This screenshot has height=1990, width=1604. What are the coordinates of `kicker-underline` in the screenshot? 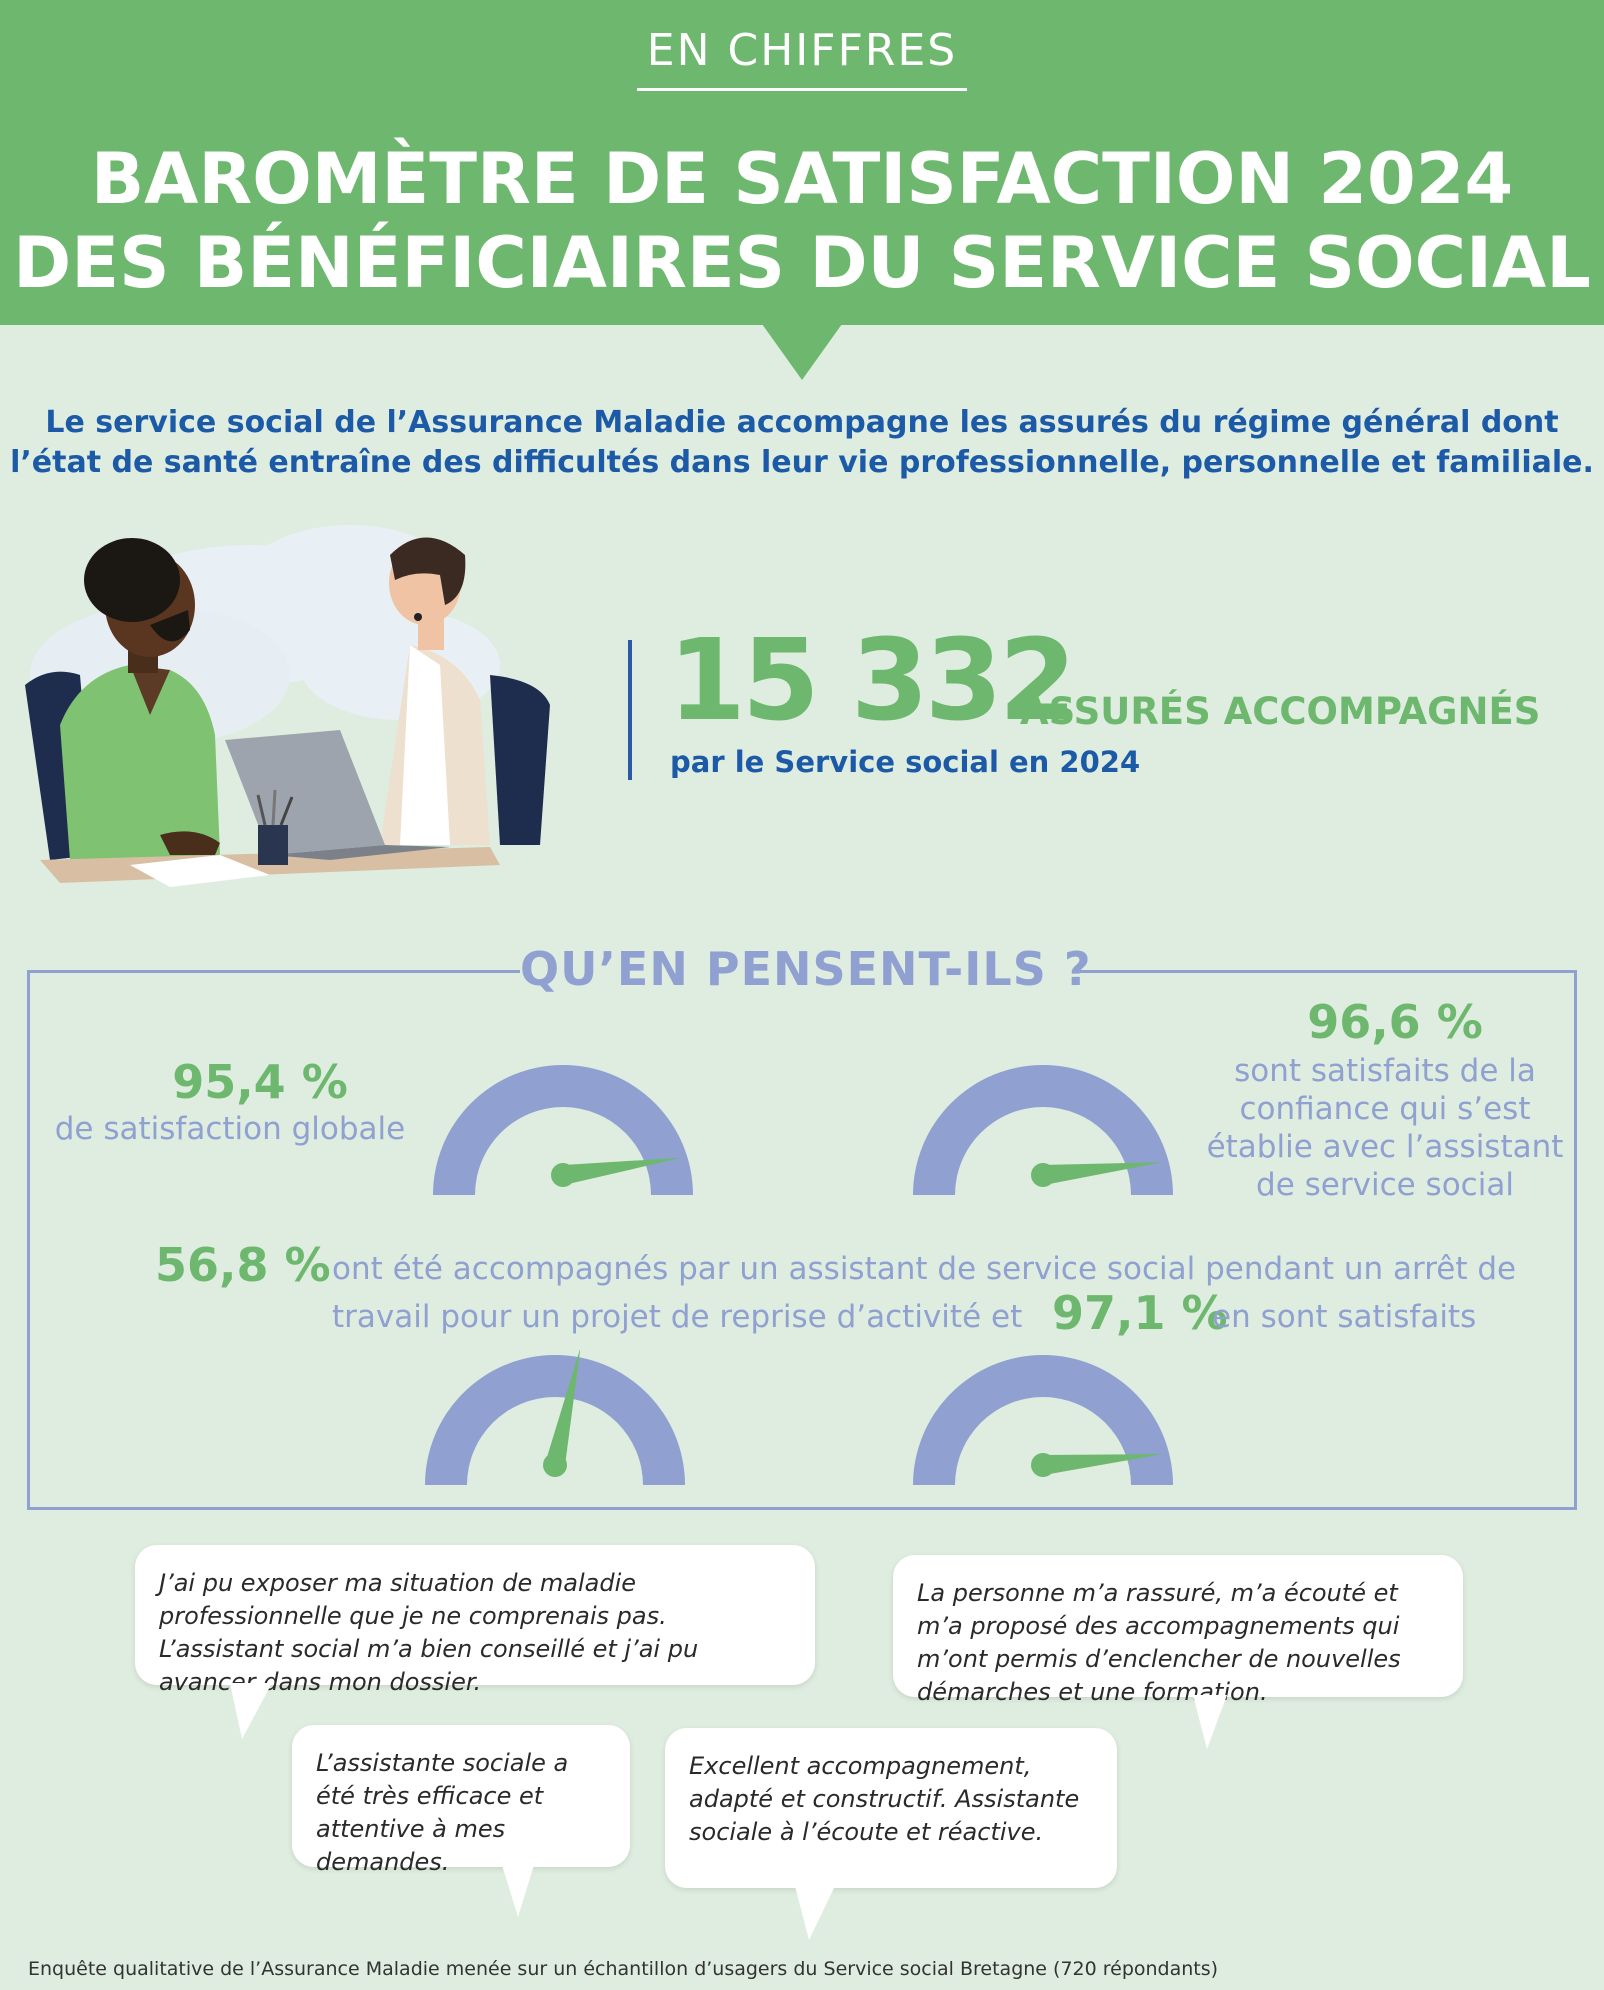 It's located at (802, 89).